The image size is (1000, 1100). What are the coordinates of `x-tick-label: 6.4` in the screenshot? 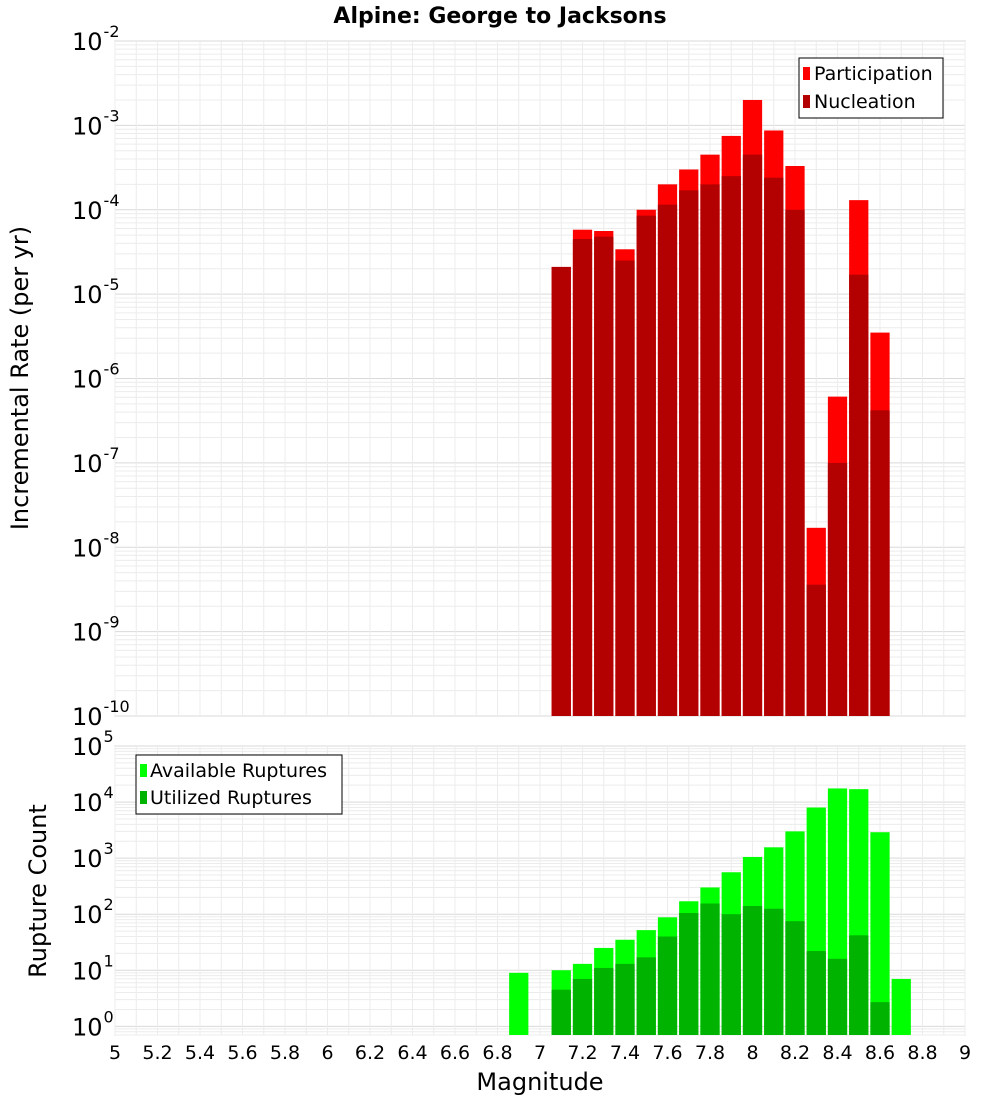 It's located at (412, 1053).